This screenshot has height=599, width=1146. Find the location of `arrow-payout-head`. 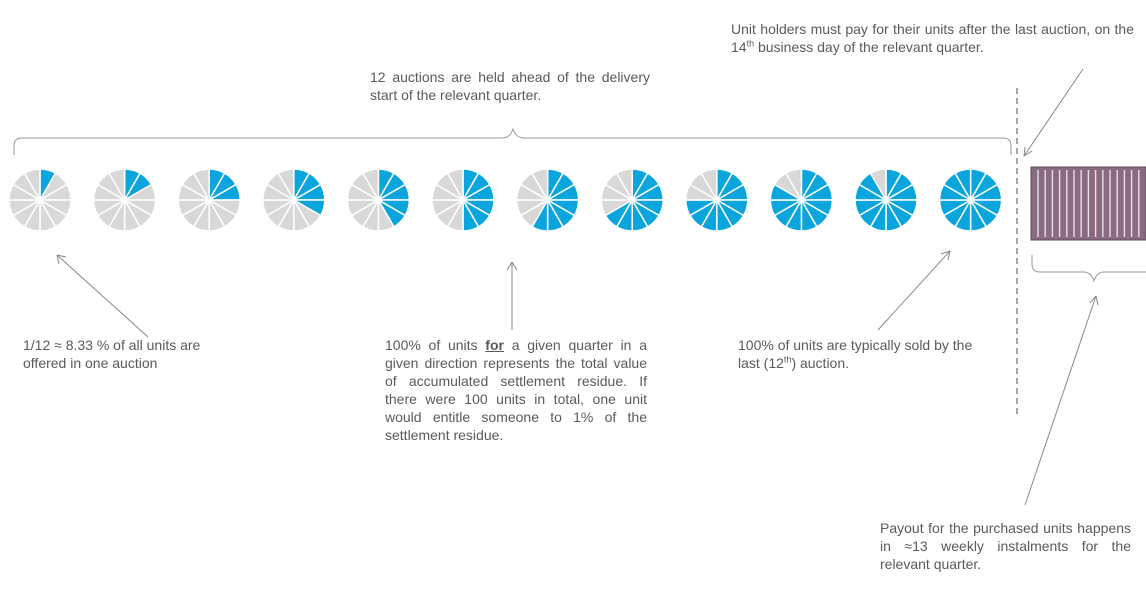

arrow-payout-head is located at coordinates (1094, 300).